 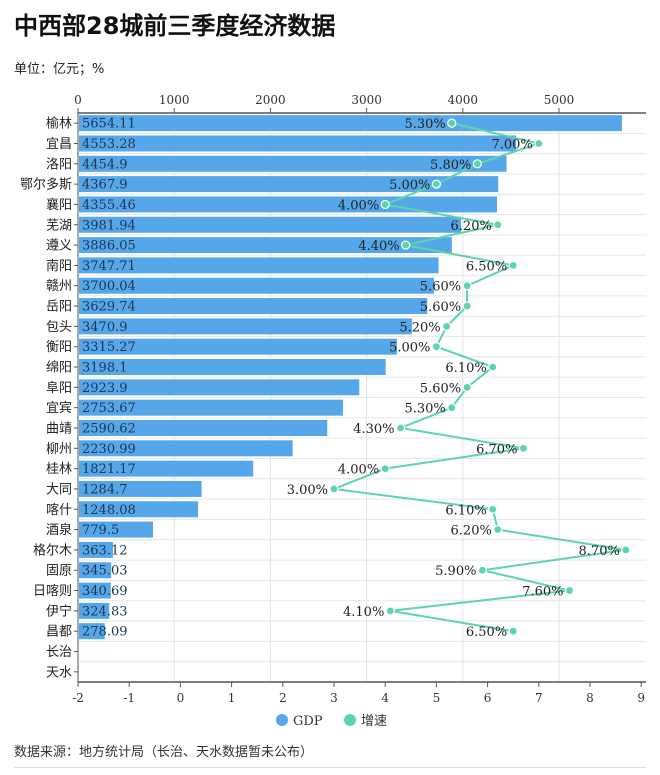 What do you see at coordinates (59, 672) in the screenshot?
I see `category-label: 天水` at bounding box center [59, 672].